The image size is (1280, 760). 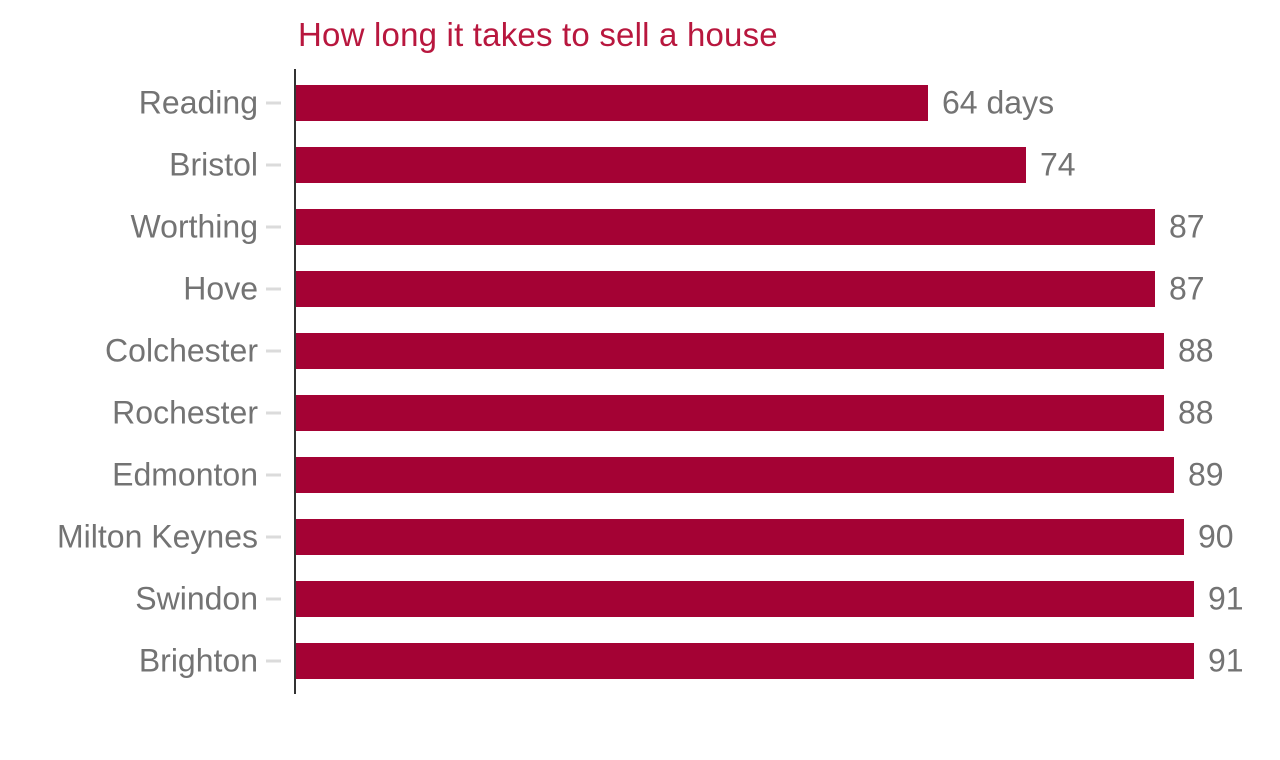 What do you see at coordinates (196, 598) in the screenshot?
I see `category-label: Swindon` at bounding box center [196, 598].